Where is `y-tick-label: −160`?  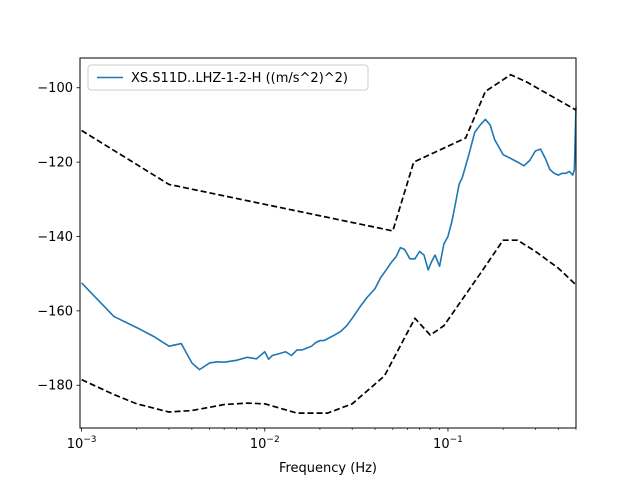 y-tick-label: −160 is located at coordinates (55, 311).